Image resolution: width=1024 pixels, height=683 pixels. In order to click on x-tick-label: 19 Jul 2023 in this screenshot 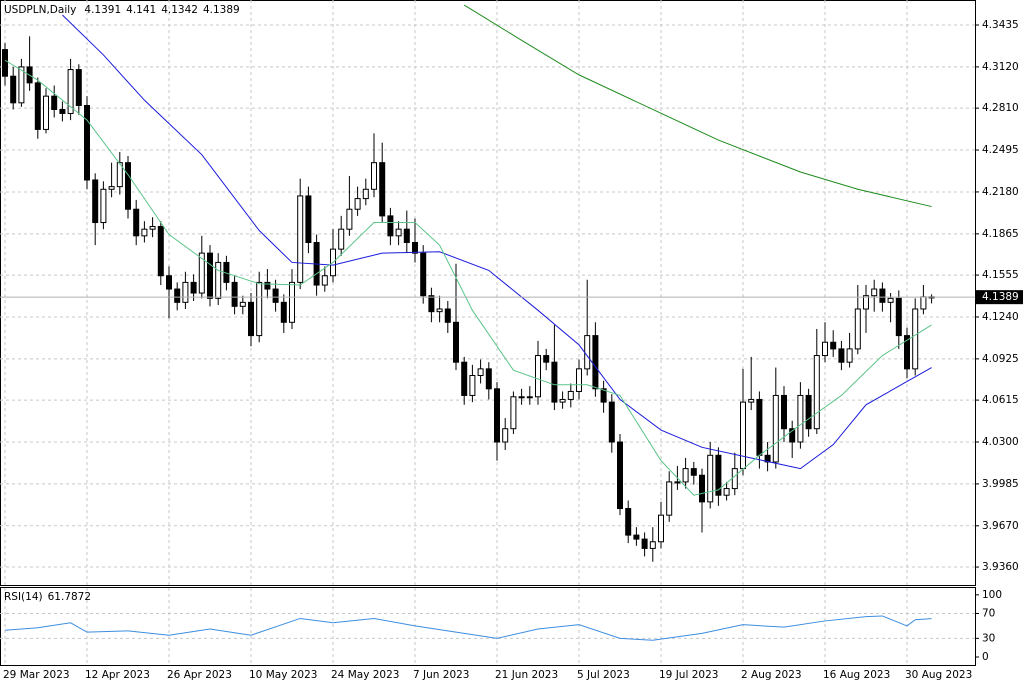, I will do `click(688, 675)`.